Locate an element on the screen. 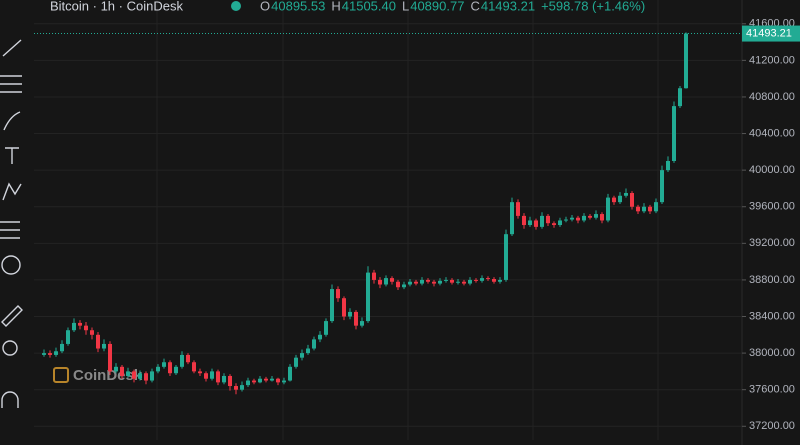 Image resolution: width=800 pixels, height=445 pixels. y-tick-label: 40000.00 is located at coordinates (772, 170).